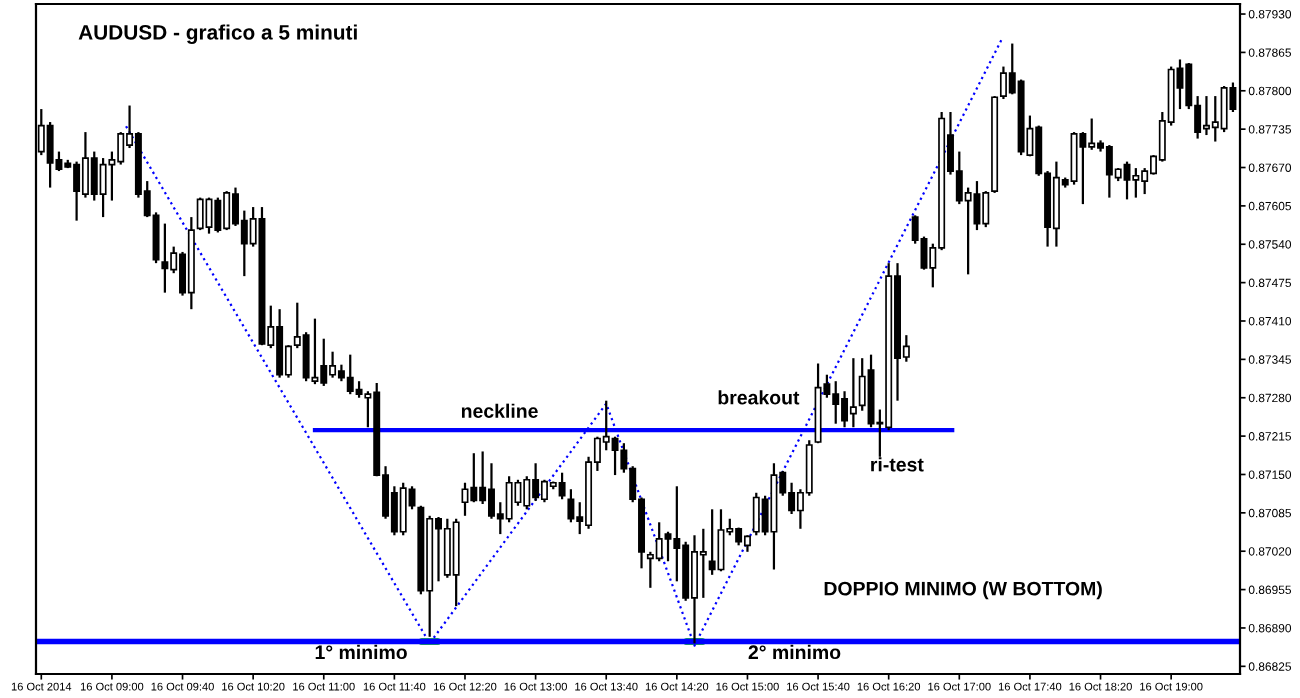 Image resolution: width=1300 pixels, height=698 pixels. What do you see at coordinates (361, 652) in the screenshot?
I see `annotation: 1° minimo` at bounding box center [361, 652].